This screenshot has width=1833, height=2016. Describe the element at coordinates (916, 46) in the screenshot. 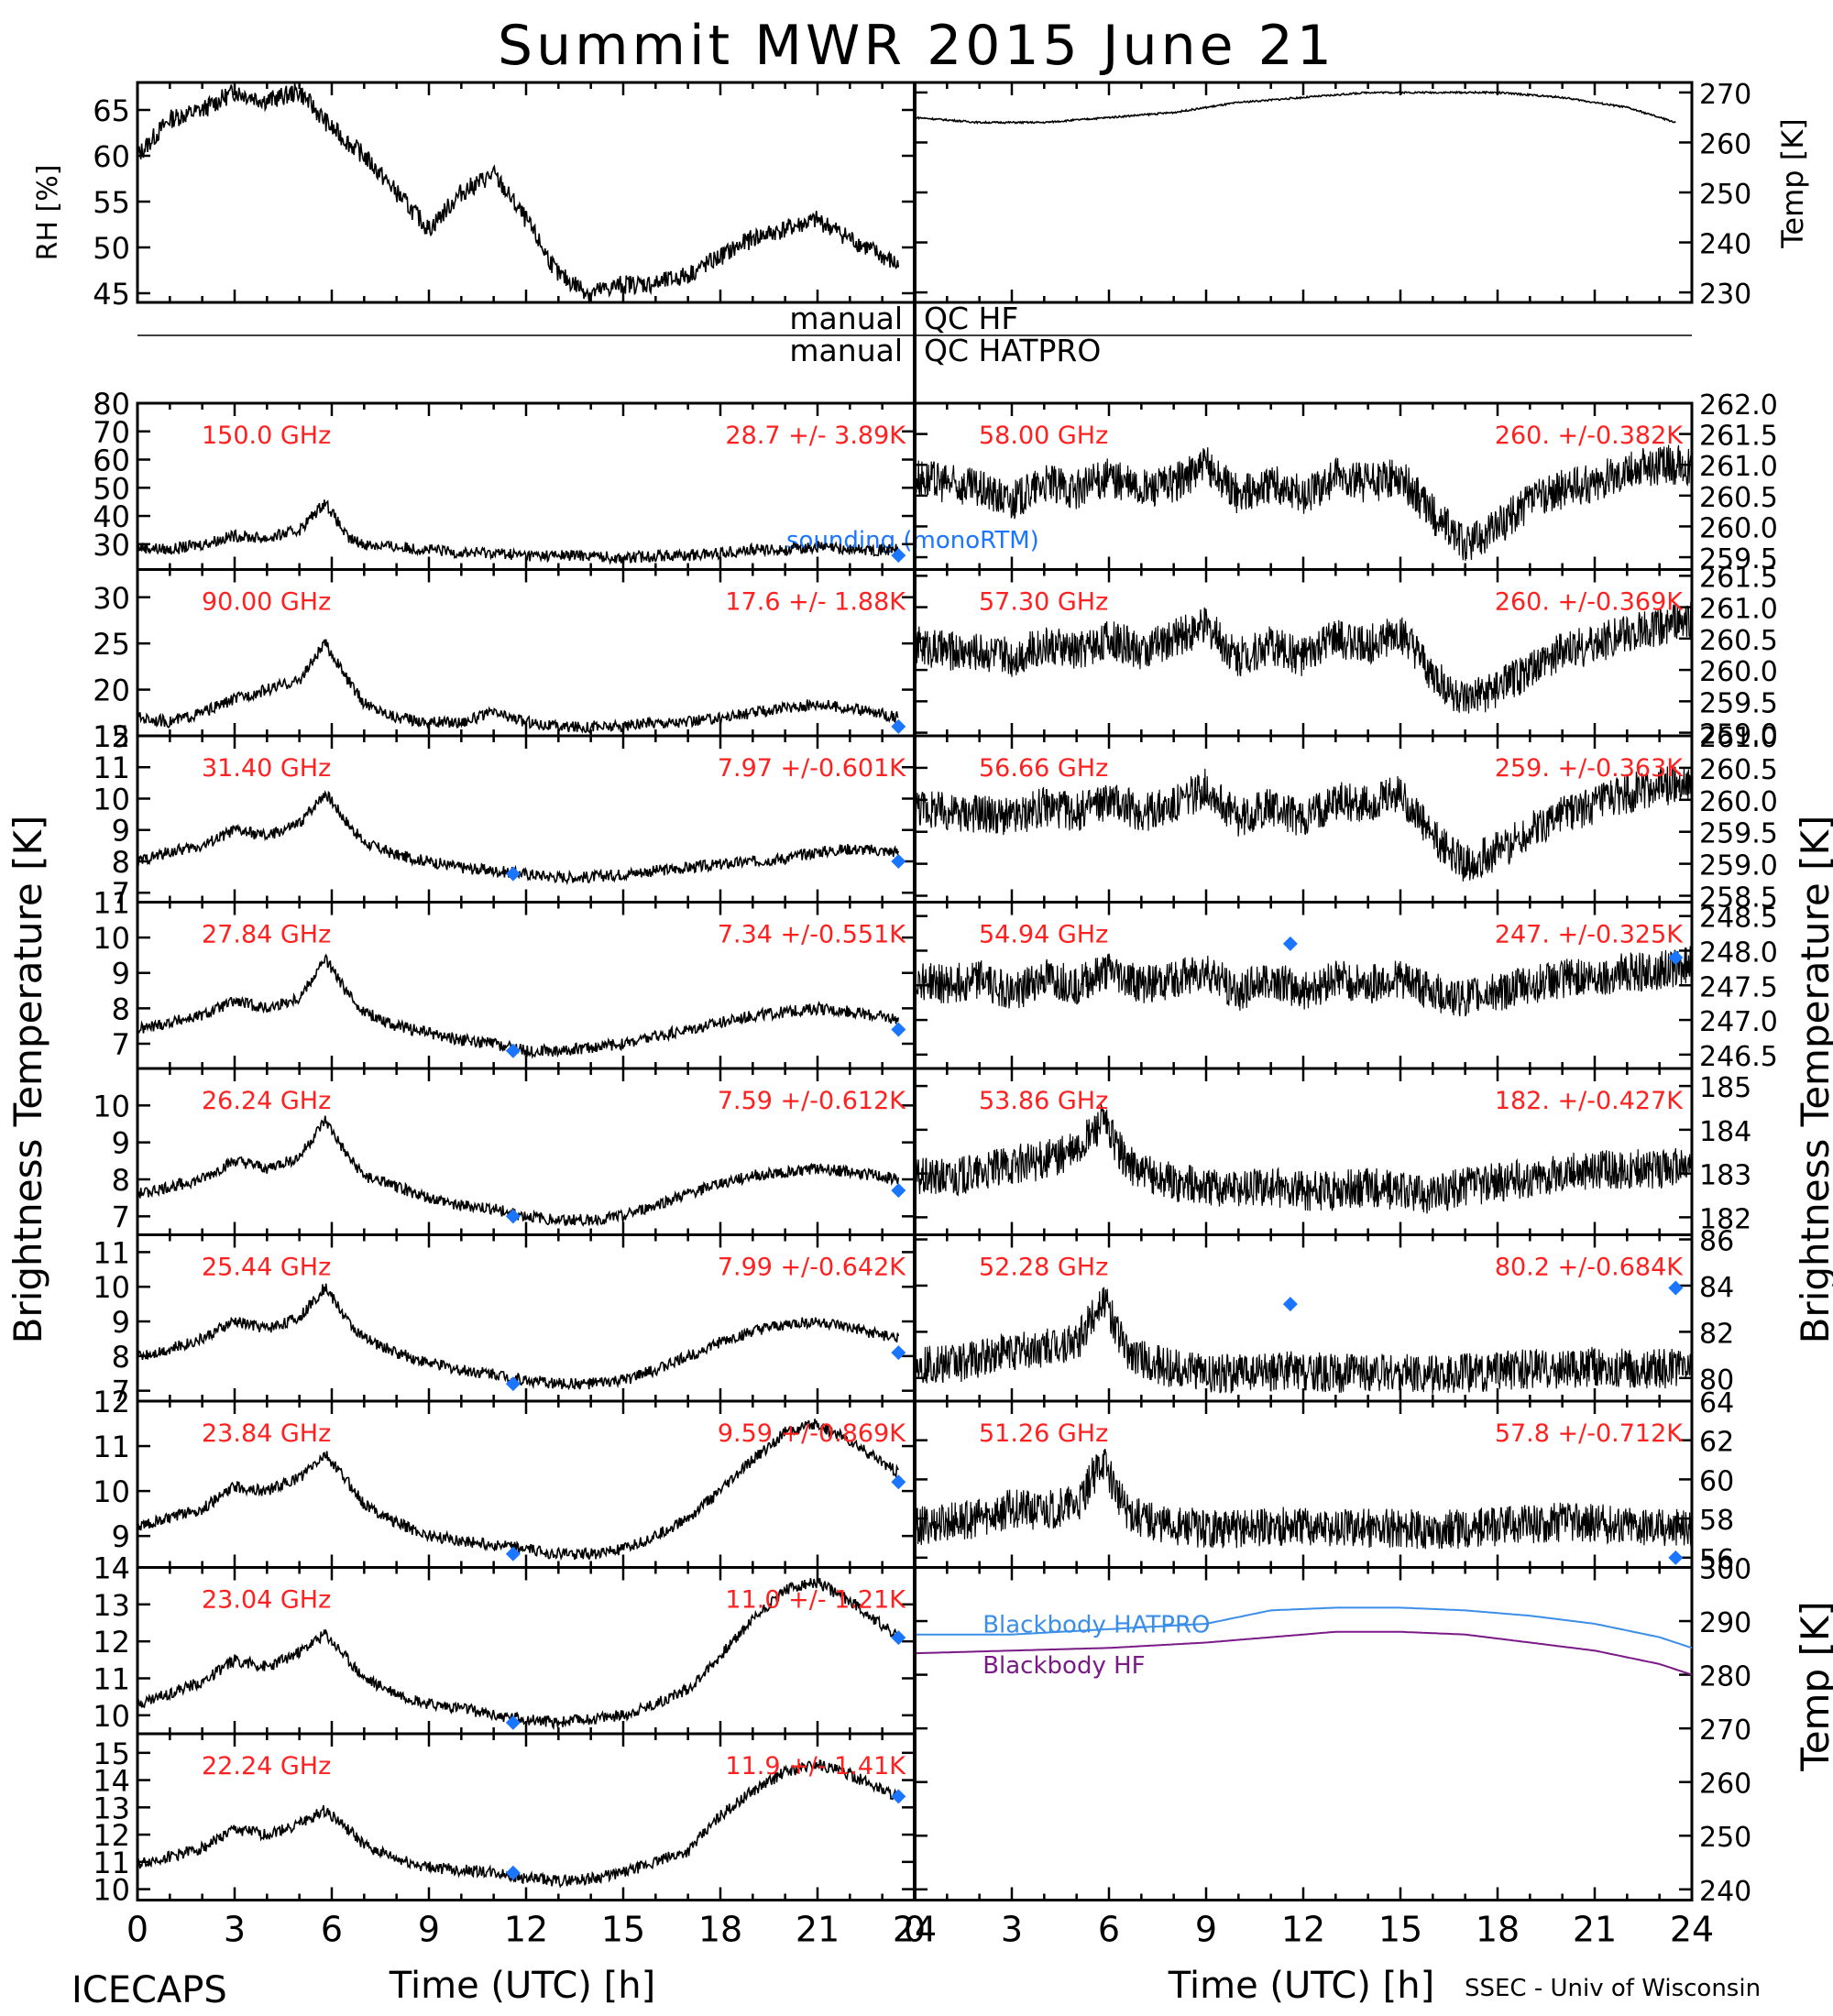

I see `chart-title: Summit MWR 2015 June 21` at that location.